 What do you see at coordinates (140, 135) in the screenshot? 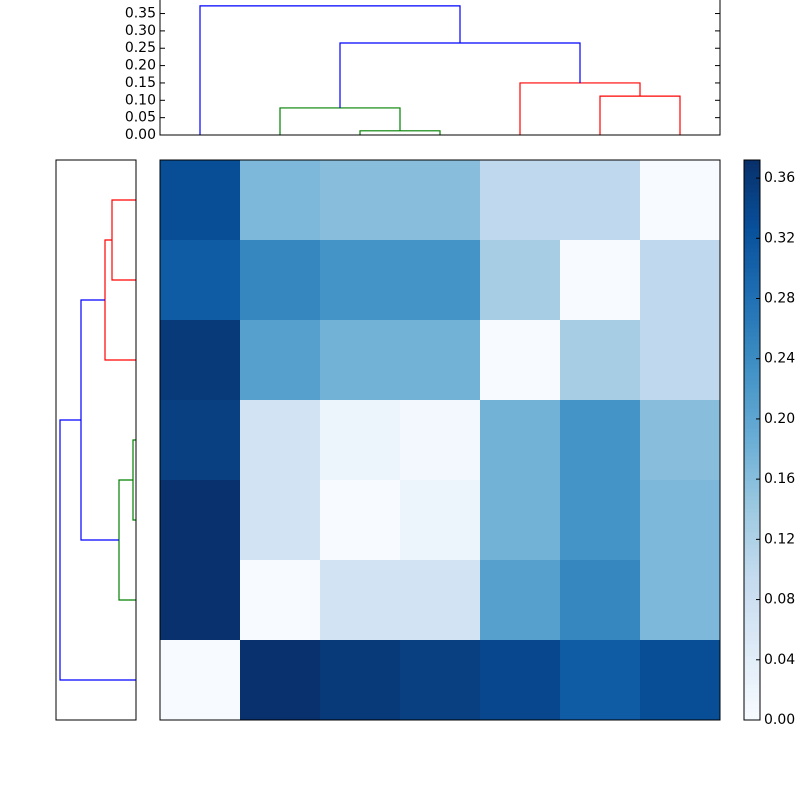
I see `y-tick-label: 0.00` at bounding box center [140, 135].